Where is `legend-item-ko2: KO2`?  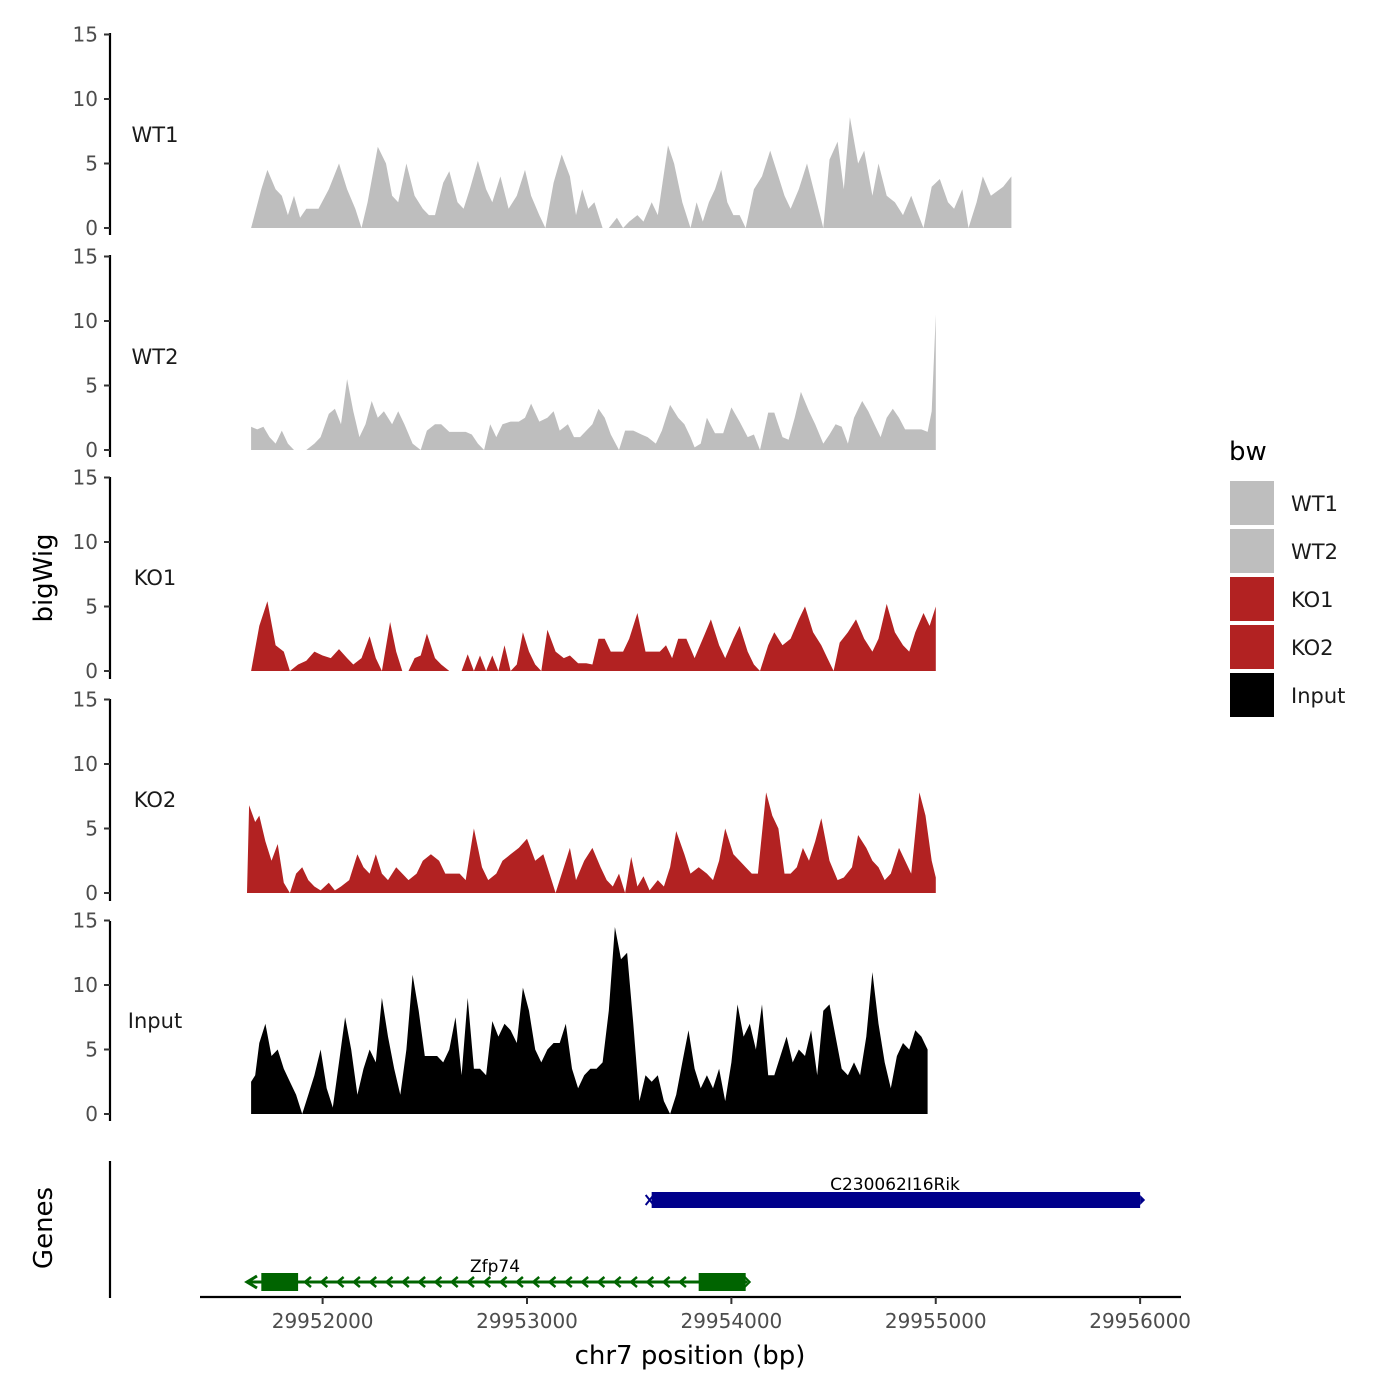 legend-item-ko2: KO2 is located at coordinates (1282, 647).